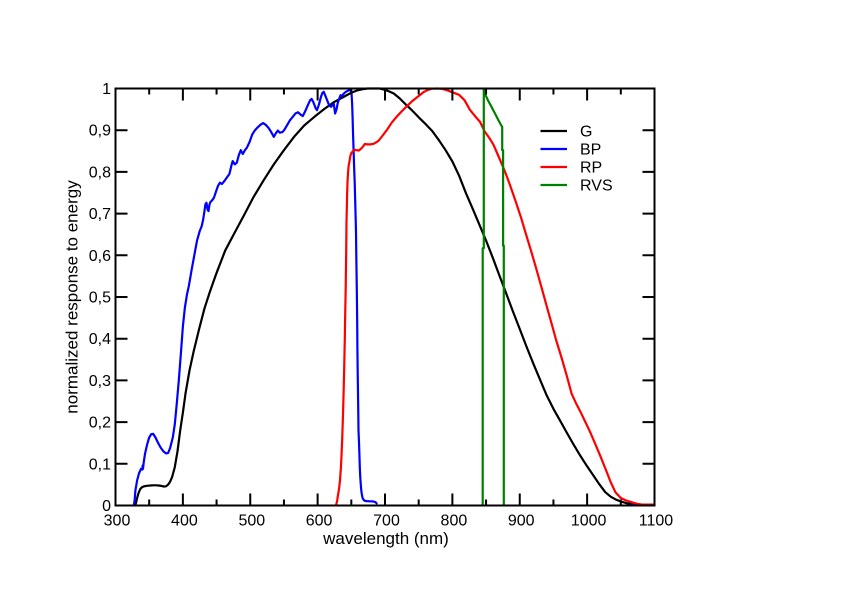  I want to click on svg-text: 500, so click(251, 521).